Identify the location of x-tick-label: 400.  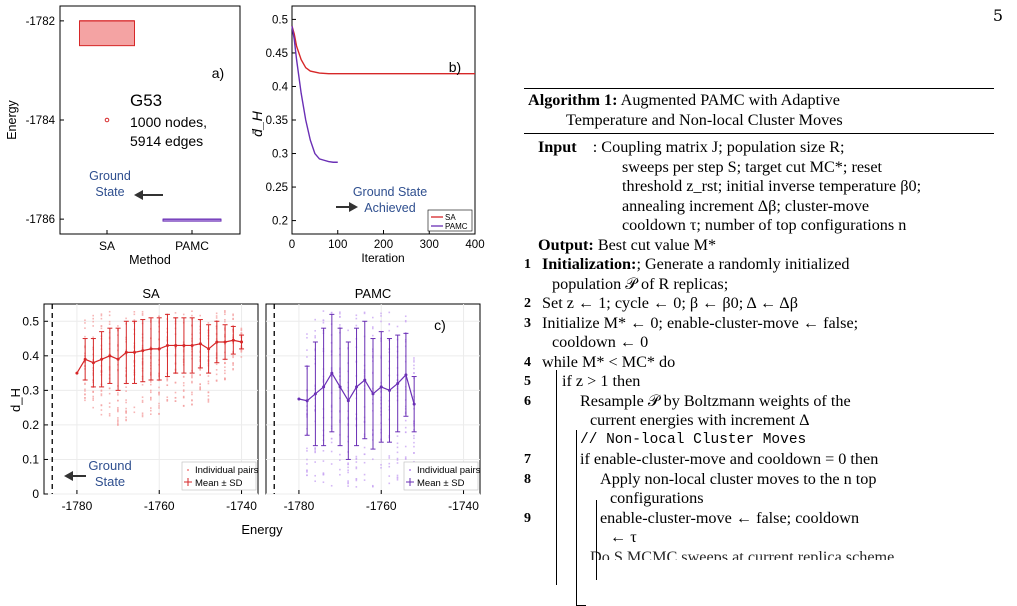
(474, 245).